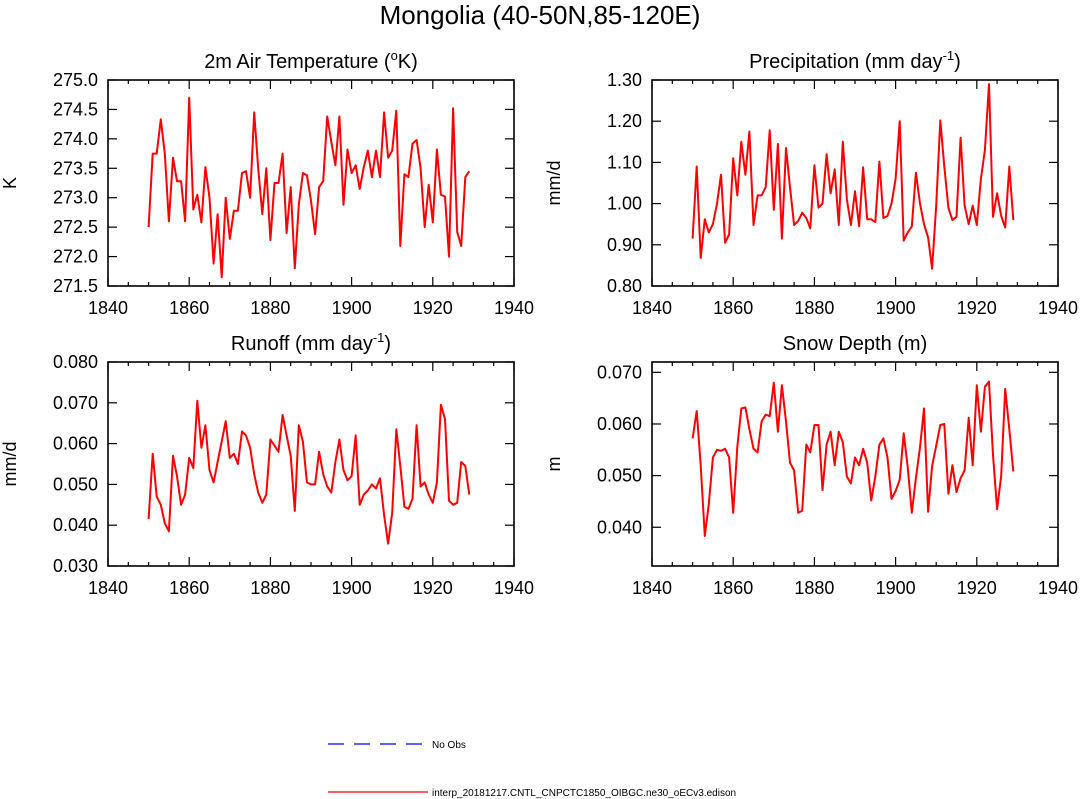  Describe the element at coordinates (311, 342) in the screenshot. I see `panel-title-runoff: Runoff (mm day-1)` at that location.